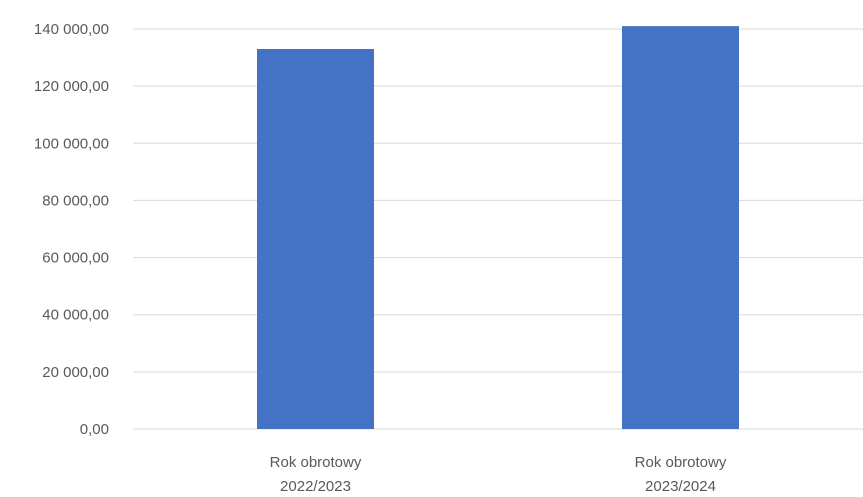 The width and height of the screenshot is (863, 497). Describe the element at coordinates (71, 29) in the screenshot. I see `y-tick-label: 140 000,00` at that location.